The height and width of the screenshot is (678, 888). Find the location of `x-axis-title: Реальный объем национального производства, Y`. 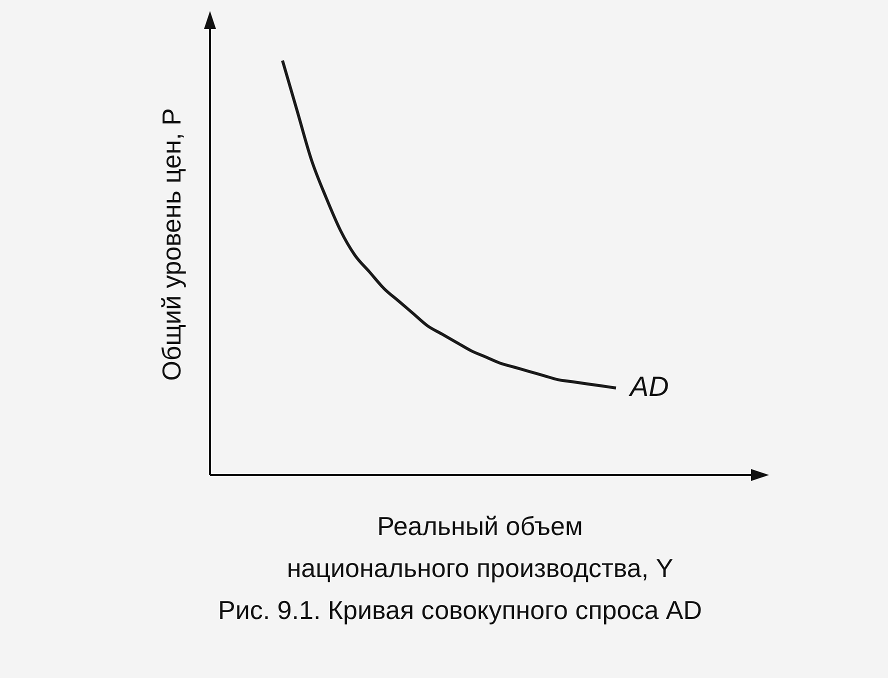

x-axis-title: Реальный объем национального производства, Y is located at coordinates (480, 547).